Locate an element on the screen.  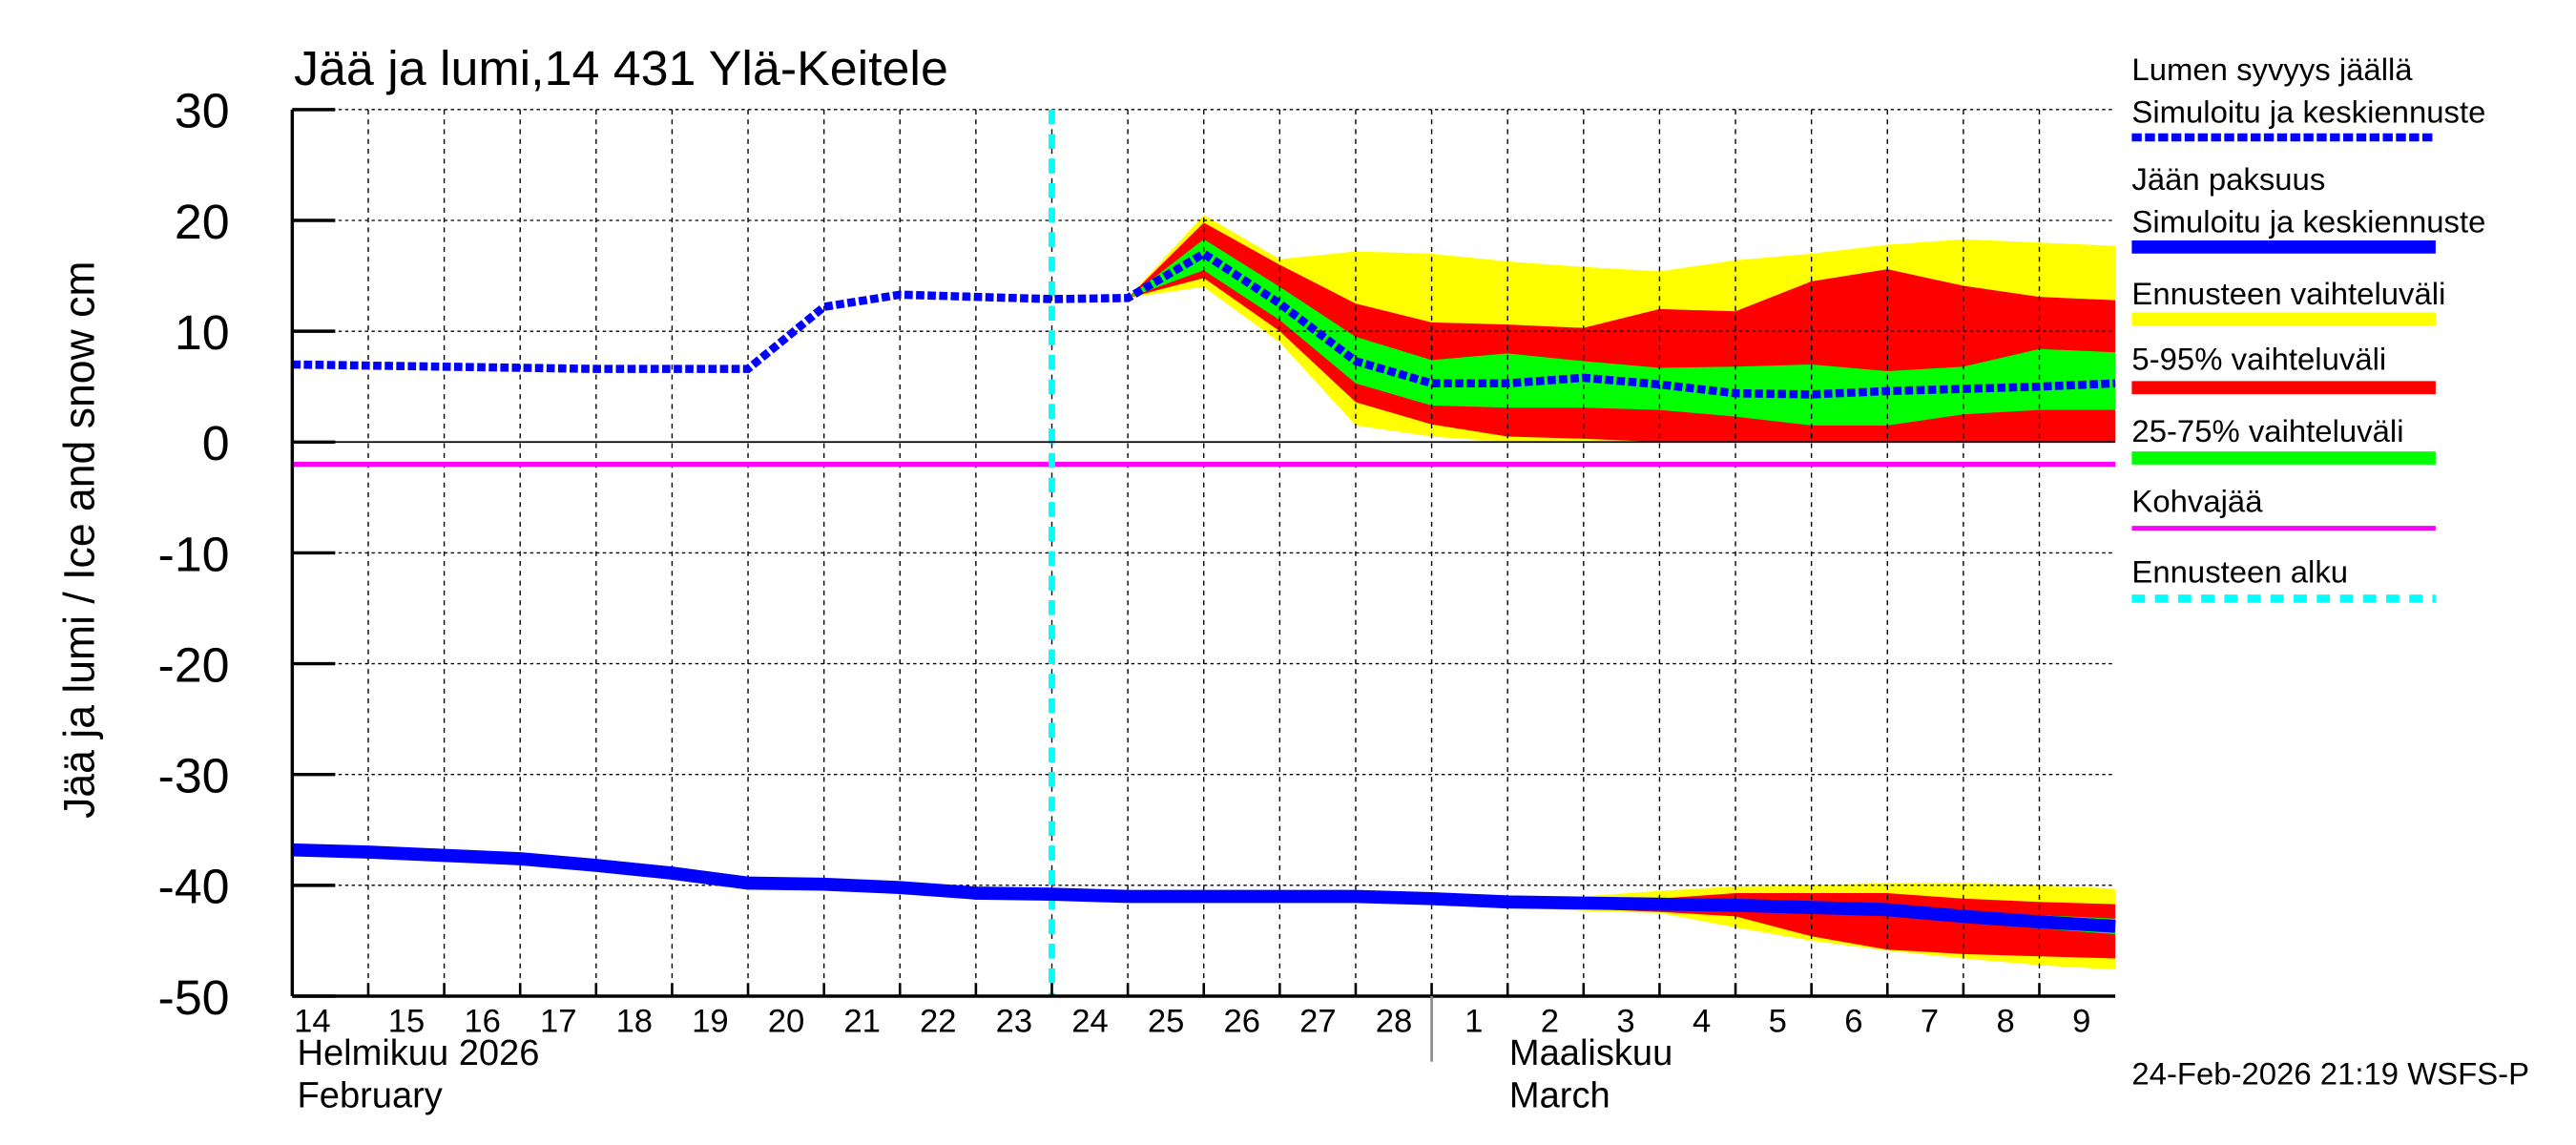
x-tick-label: 17 is located at coordinates (558, 1022).